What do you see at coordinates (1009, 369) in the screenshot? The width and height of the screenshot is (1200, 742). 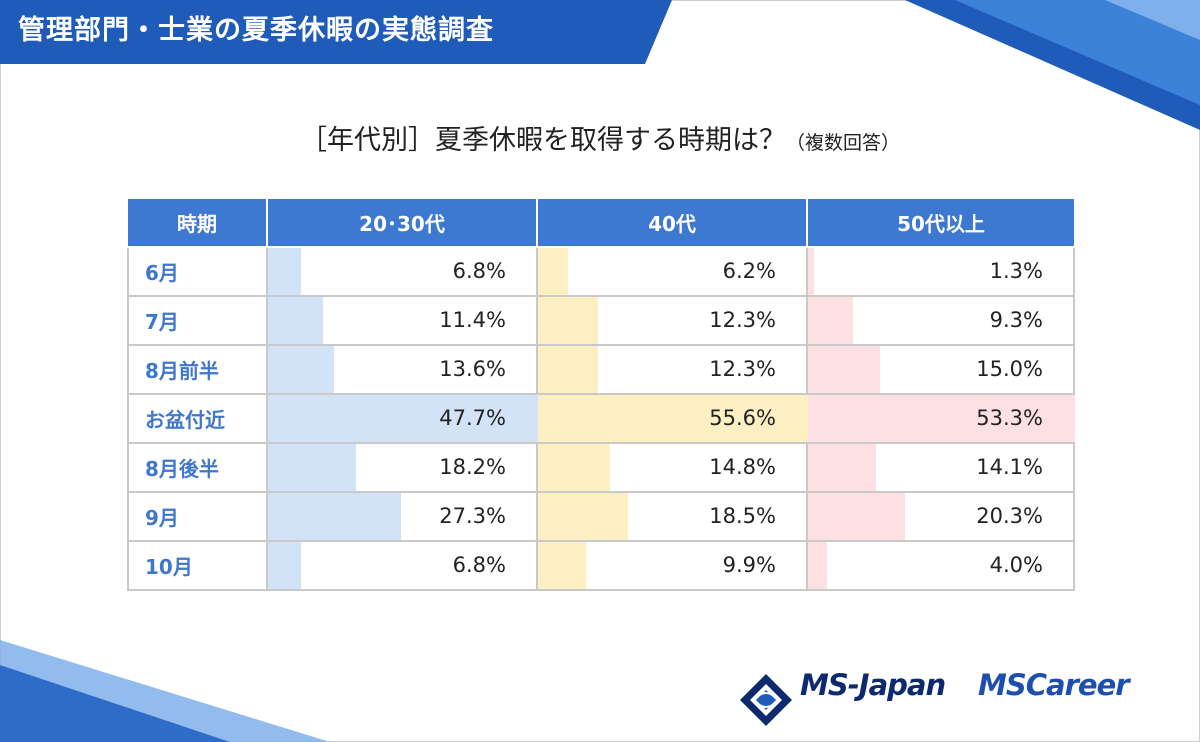 I see `value-label: 15.0%` at bounding box center [1009, 369].